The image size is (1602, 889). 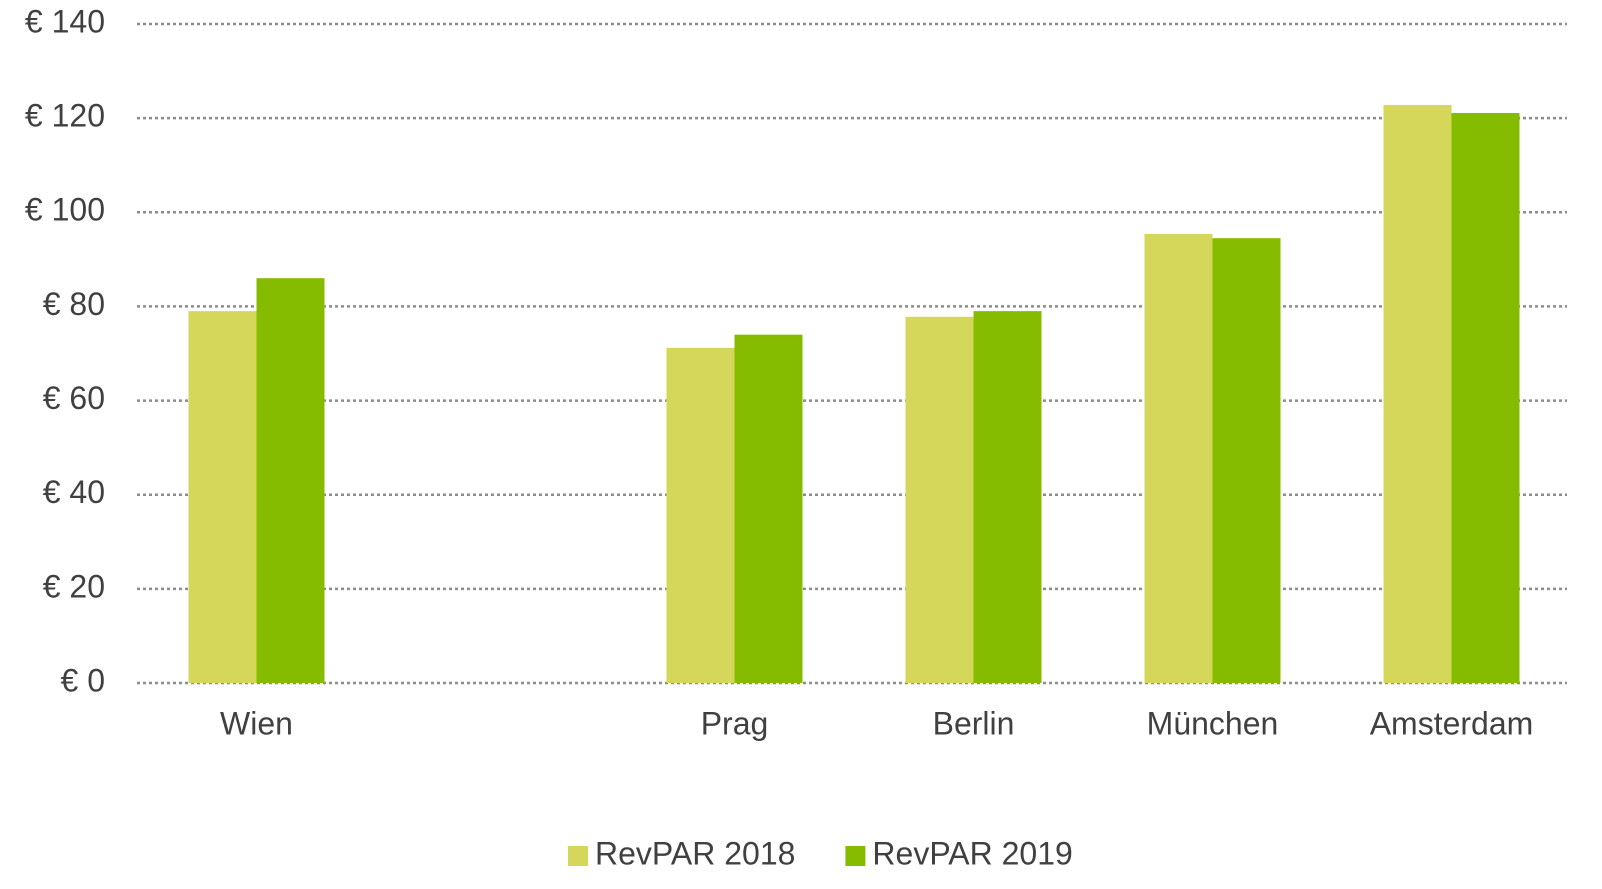 I want to click on y-tick-label: € 80, so click(x=74, y=304).